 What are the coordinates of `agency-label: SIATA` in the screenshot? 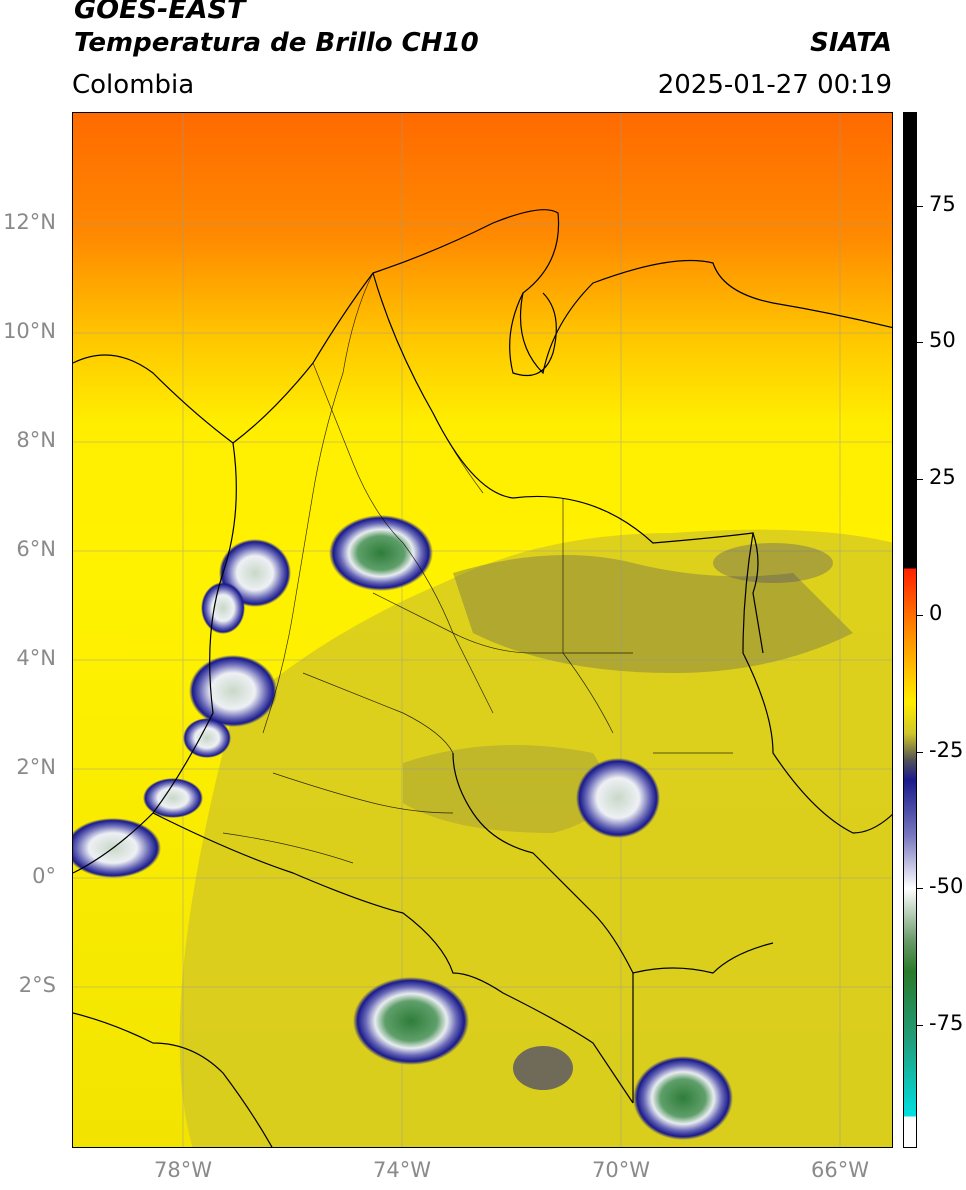 It's located at (851, 43).